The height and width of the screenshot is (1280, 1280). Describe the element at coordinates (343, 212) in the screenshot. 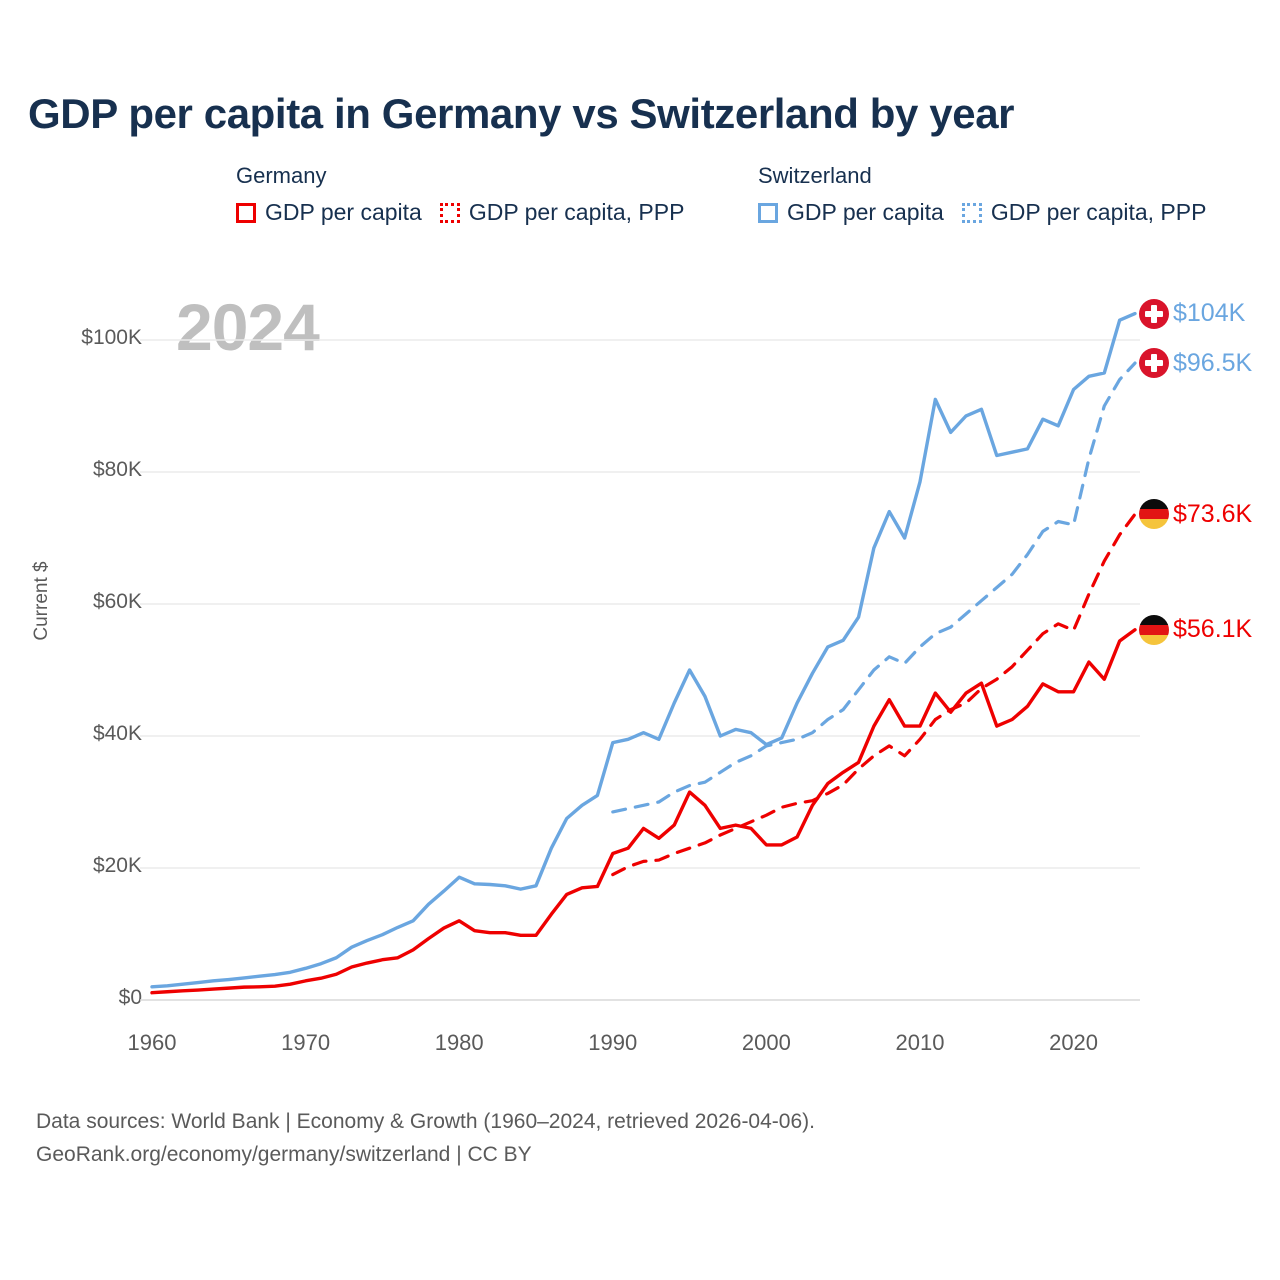

I see `legend-label-germany-gdp: GDP per capita` at that location.